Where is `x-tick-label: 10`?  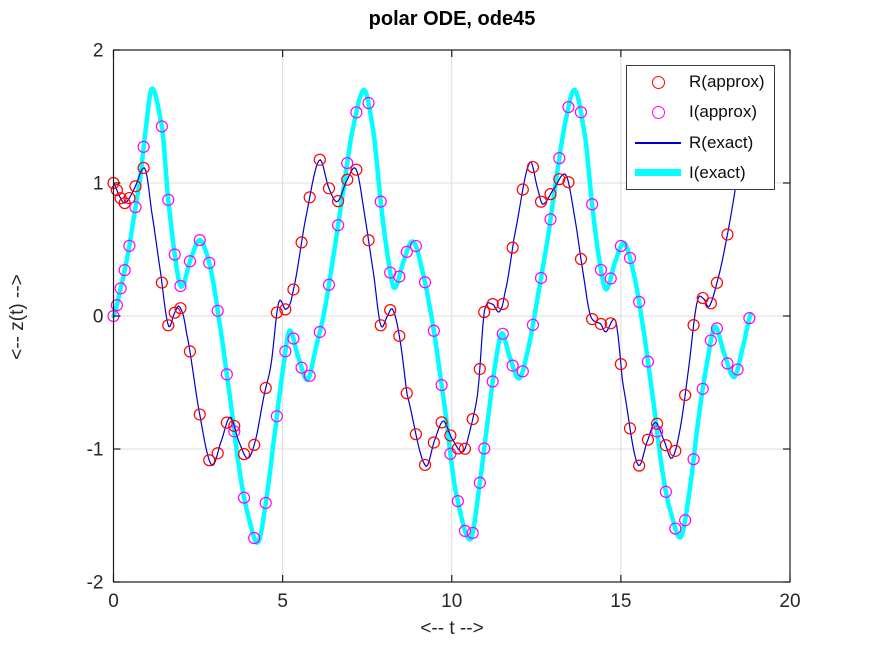
x-tick-label: 10 is located at coordinates (451, 601).